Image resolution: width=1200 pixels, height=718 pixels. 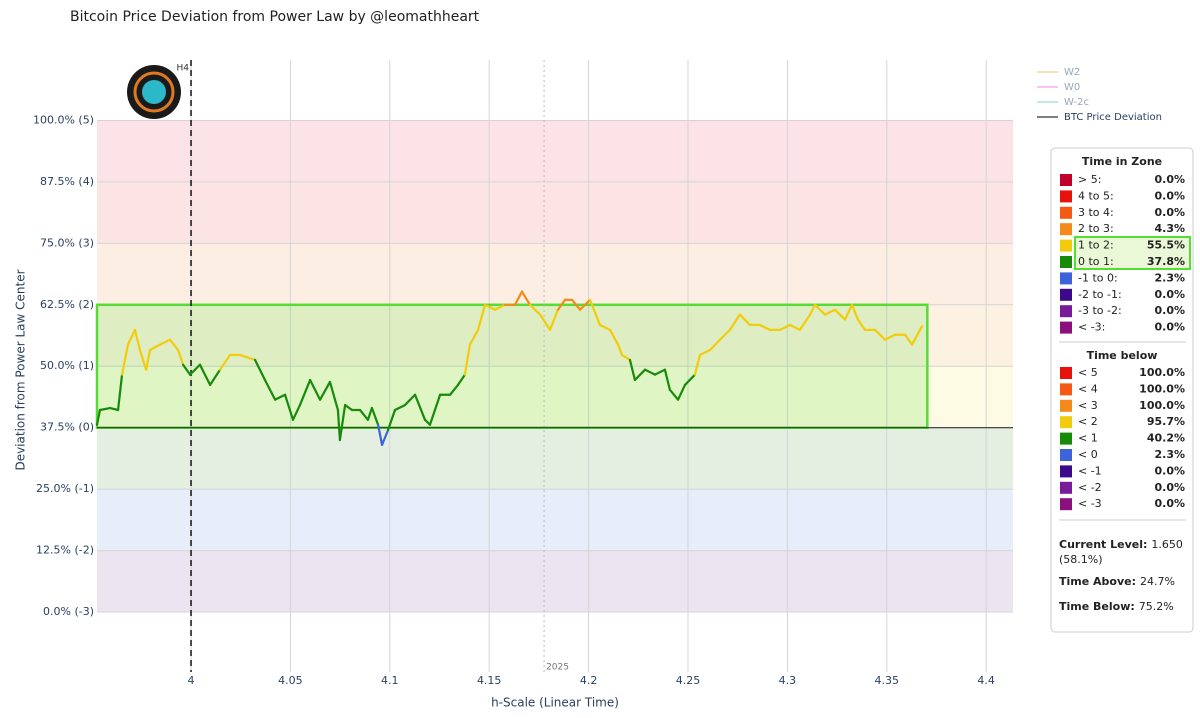 What do you see at coordinates (1088, 388) in the screenshot?
I see `row-label: < 4` at bounding box center [1088, 388].